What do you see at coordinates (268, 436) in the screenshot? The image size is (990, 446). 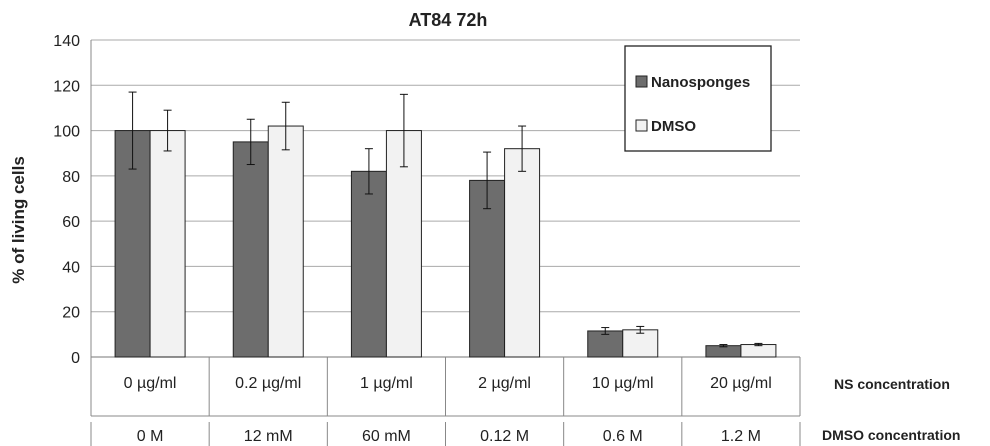 I see `secondary-category-label: 12 mM` at bounding box center [268, 436].